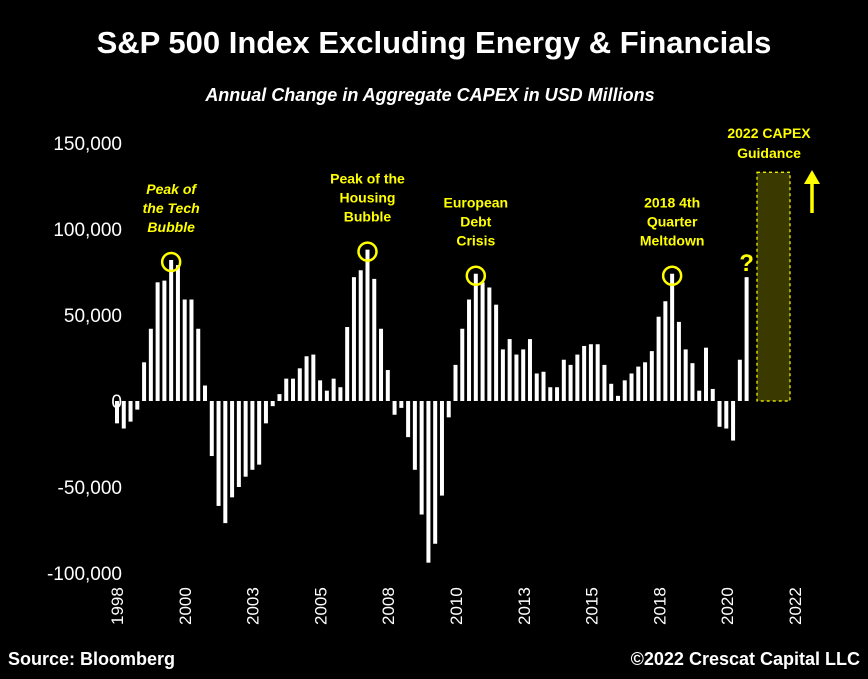 This screenshot has height=679, width=868. What do you see at coordinates (171, 208) in the screenshot?
I see `annotation-label: the Tech` at bounding box center [171, 208].